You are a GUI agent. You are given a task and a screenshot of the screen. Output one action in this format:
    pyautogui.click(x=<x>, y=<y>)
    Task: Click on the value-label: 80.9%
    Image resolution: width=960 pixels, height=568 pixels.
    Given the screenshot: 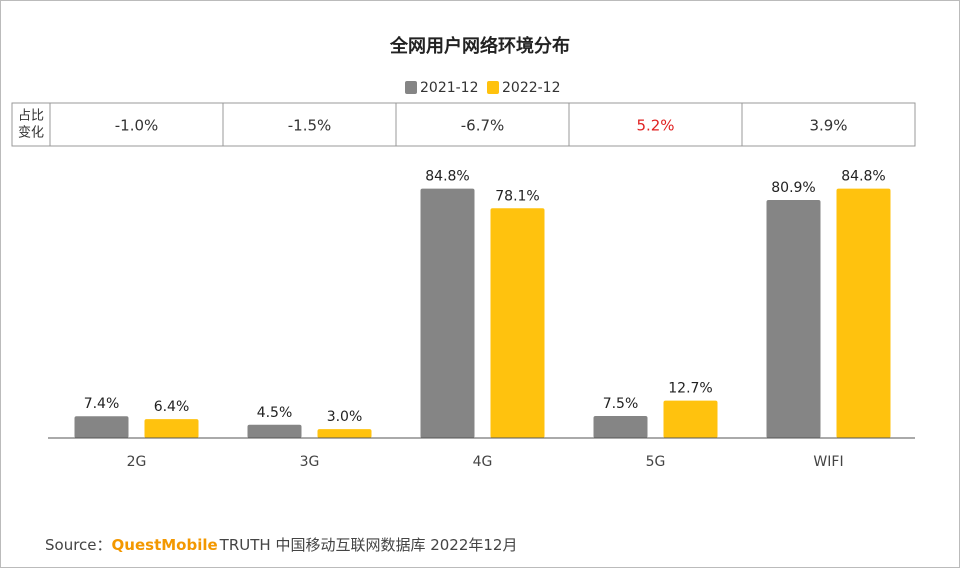 What is the action you would take?
    pyautogui.click(x=793, y=188)
    